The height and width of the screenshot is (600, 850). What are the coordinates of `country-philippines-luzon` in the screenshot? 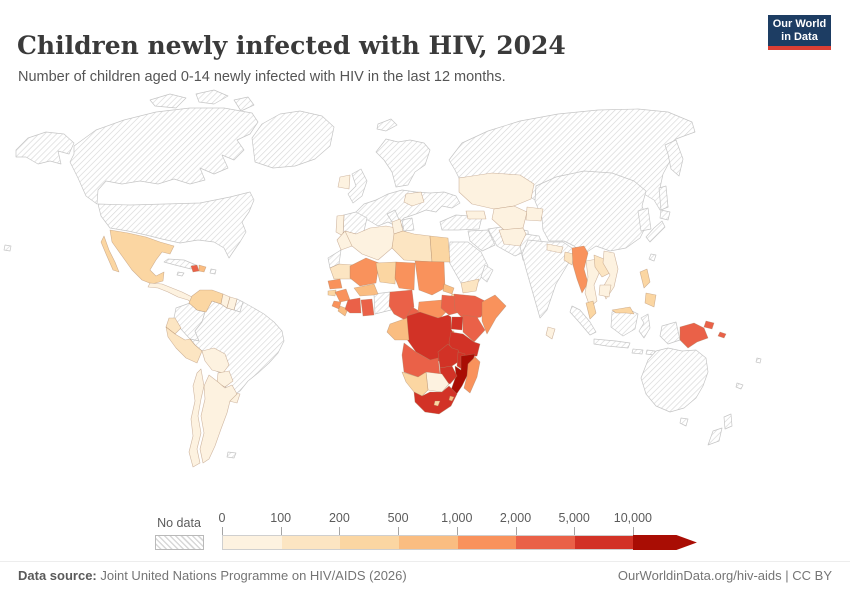 It's located at (645, 278).